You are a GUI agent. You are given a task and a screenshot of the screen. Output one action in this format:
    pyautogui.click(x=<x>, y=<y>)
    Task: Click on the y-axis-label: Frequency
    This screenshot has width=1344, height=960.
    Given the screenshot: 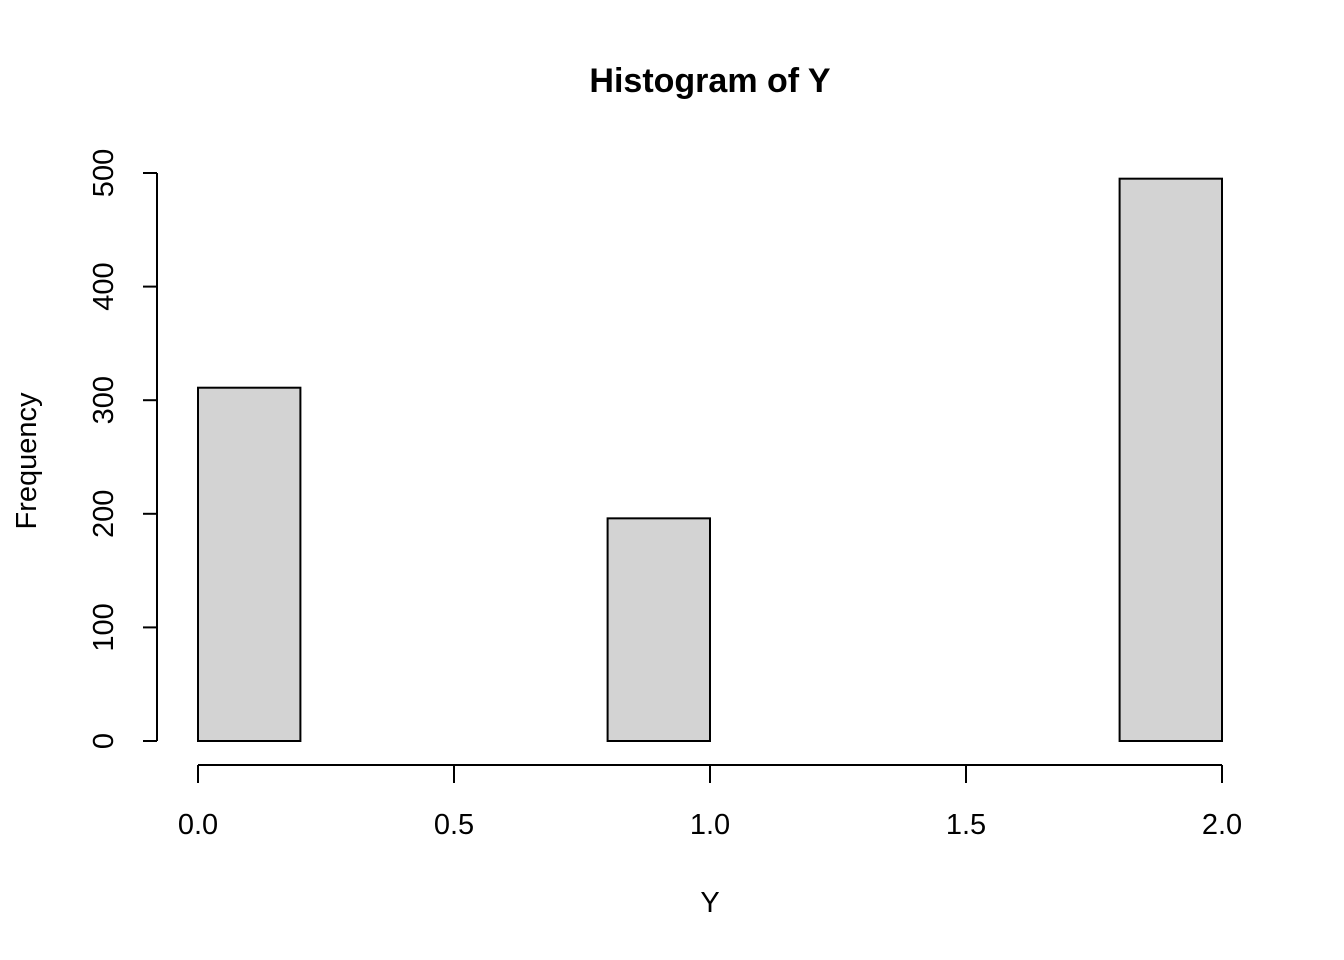 What is the action you would take?
    pyautogui.click(x=27, y=461)
    